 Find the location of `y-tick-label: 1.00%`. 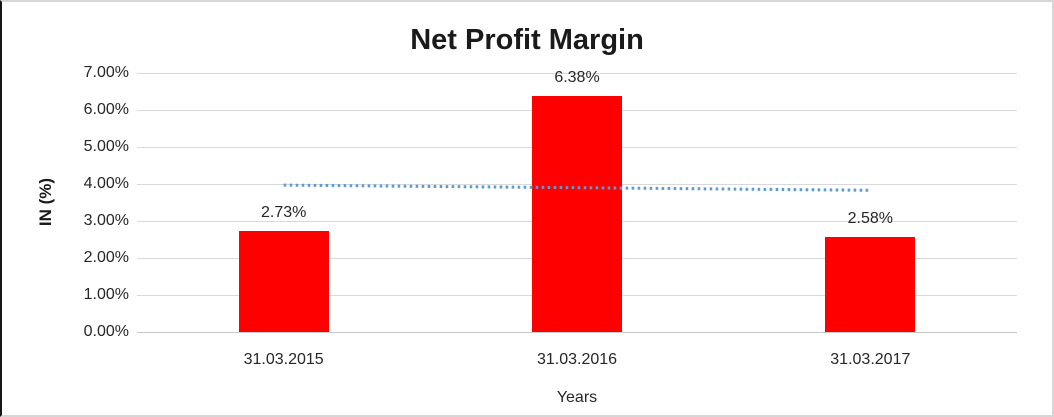

y-tick-label: 1.00% is located at coordinates (106, 294).